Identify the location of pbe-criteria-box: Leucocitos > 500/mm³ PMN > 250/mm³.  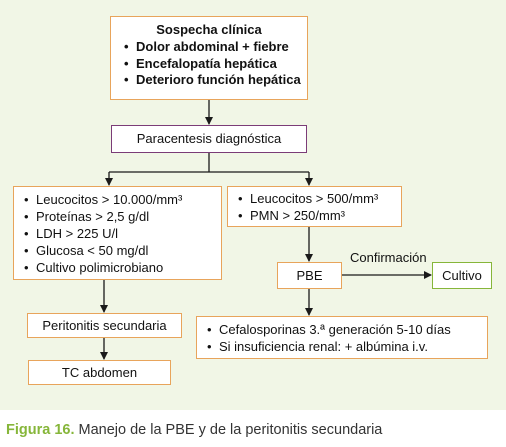
(314, 206).